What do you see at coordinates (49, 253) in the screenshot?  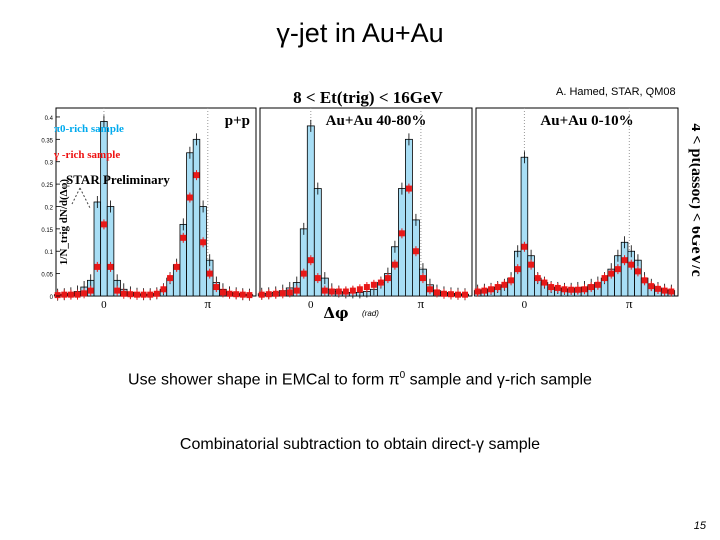 I see `y-tick-label: 0.1` at bounding box center [49, 253].